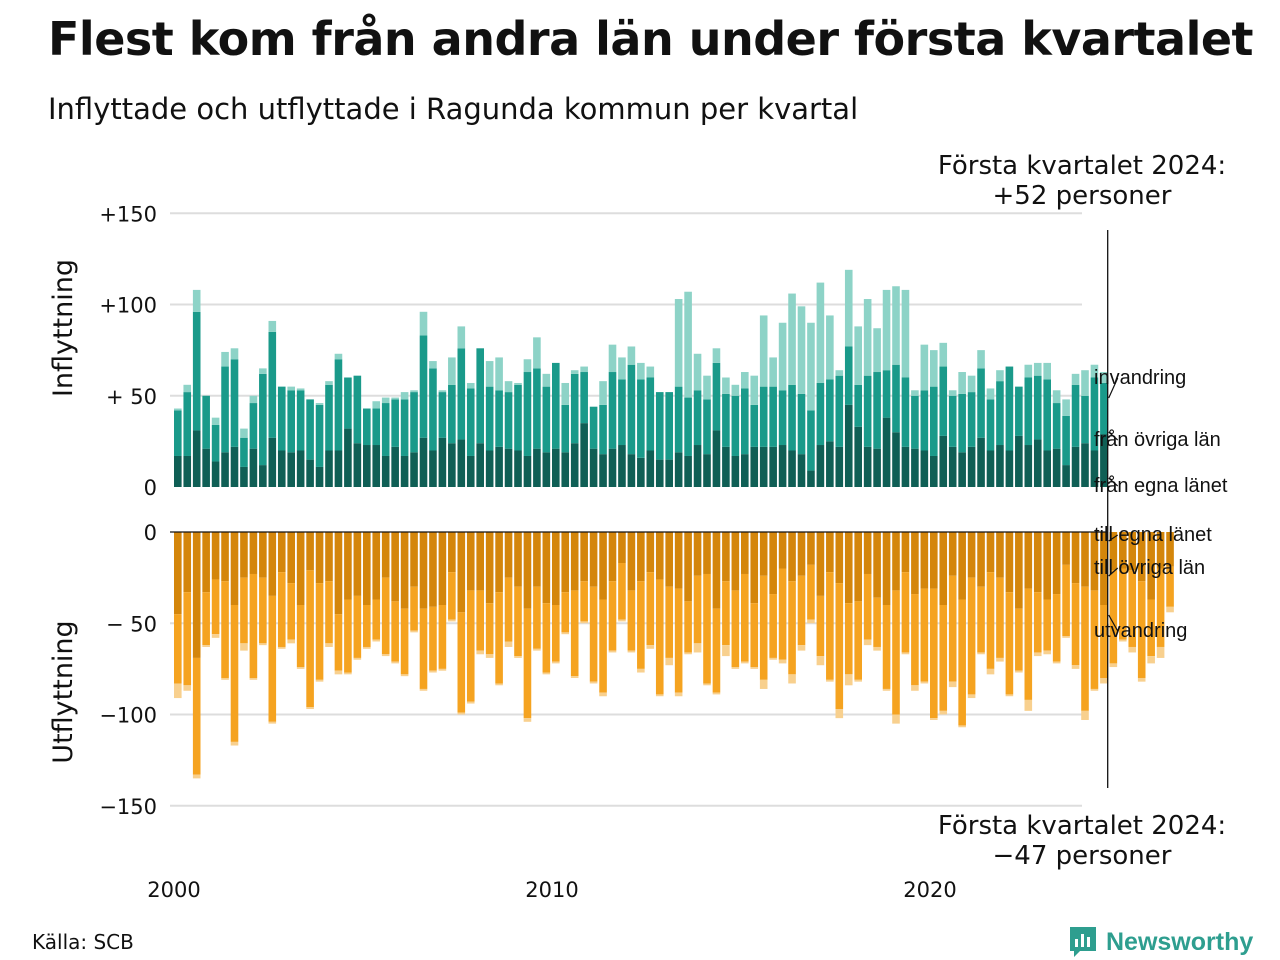 Image resolution: width=1280 pixels, height=960 pixels. Describe the element at coordinates (131, 624) in the screenshot. I see `y-tick-label: − 50` at that location.